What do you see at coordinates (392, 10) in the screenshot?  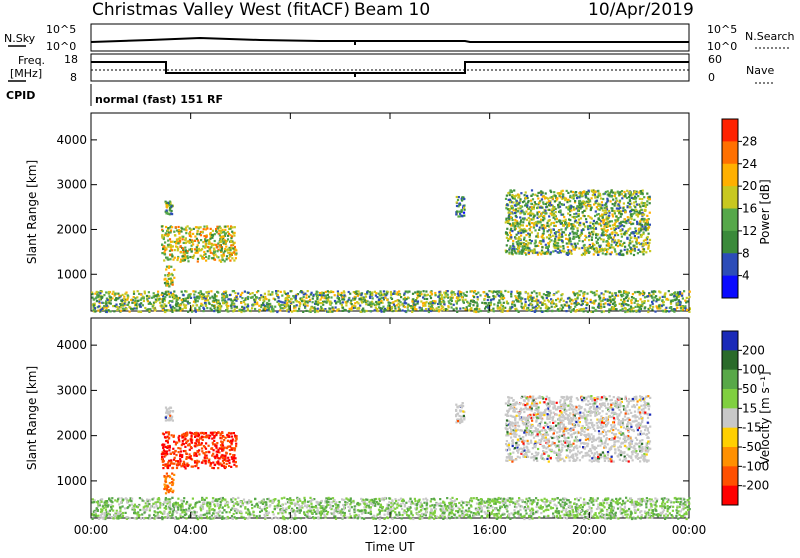 I see `beam-label: Beam 10` at bounding box center [392, 10].